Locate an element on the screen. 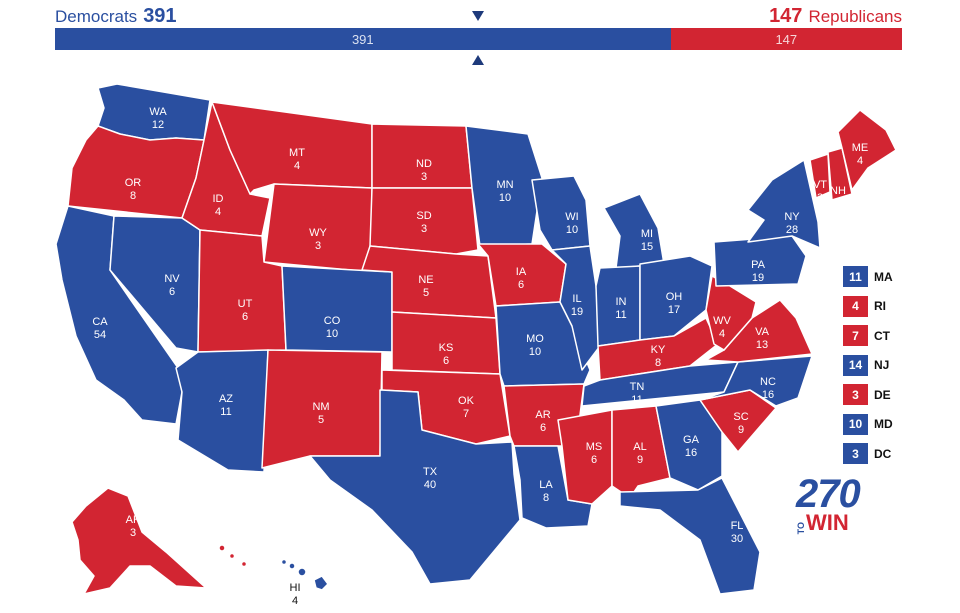 The height and width of the screenshot is (613, 960). state-label-ga: GA 16 is located at coordinates (691, 446).